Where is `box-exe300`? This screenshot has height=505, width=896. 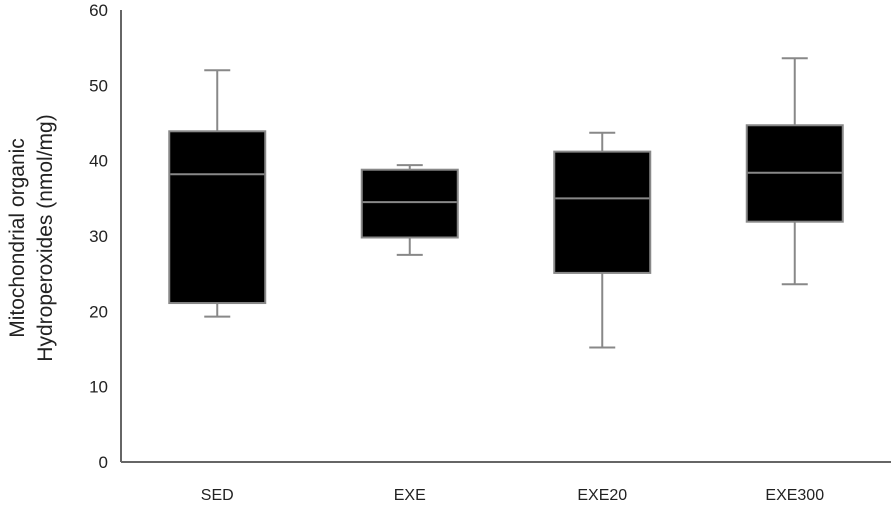
box-exe300 is located at coordinates (794, 171).